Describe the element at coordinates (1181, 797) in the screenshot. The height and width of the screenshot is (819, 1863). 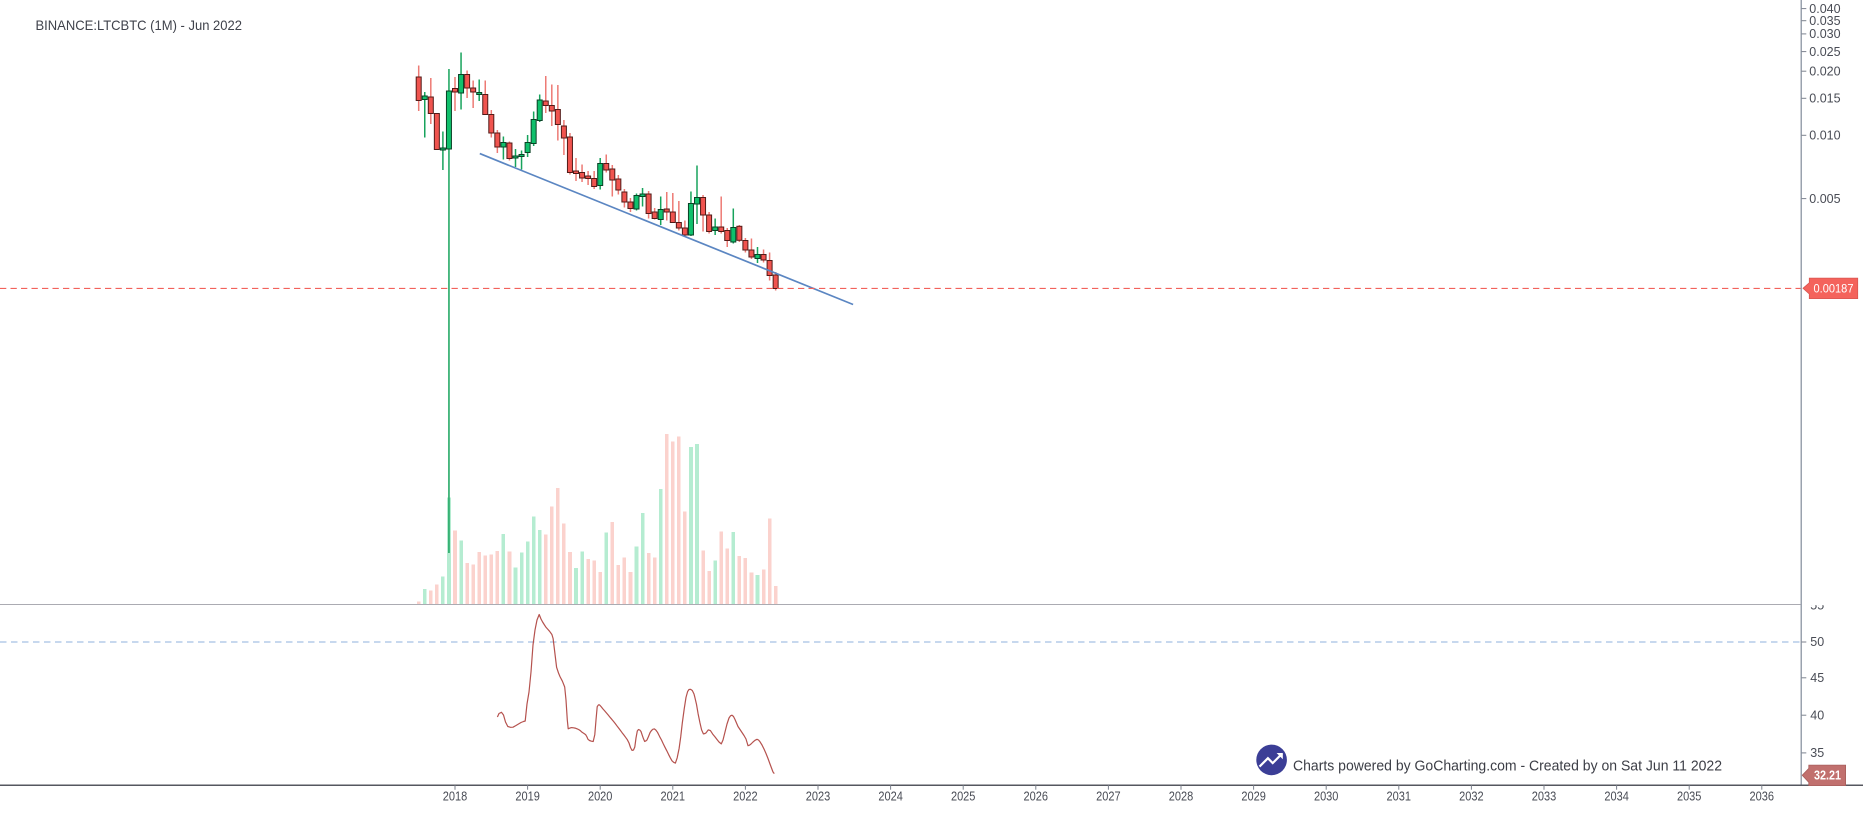
I see `svg-text: 2028` at that location.